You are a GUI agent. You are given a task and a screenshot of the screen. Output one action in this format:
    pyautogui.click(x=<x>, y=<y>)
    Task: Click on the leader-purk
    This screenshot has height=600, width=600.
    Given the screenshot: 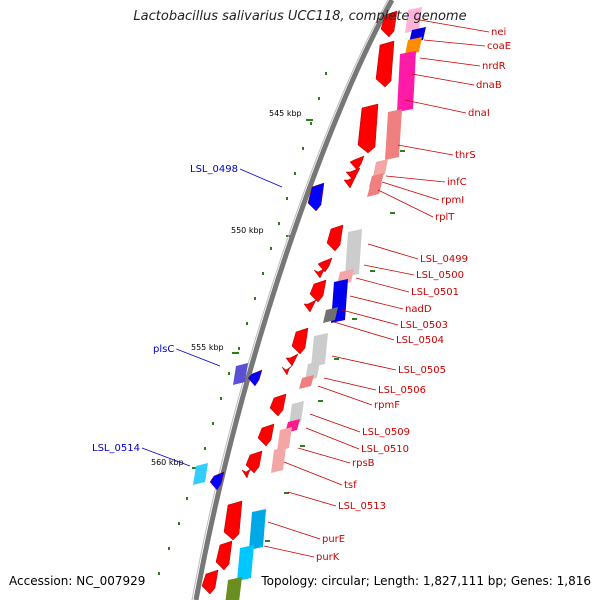 What is the action you would take?
    pyautogui.click(x=289, y=551)
    